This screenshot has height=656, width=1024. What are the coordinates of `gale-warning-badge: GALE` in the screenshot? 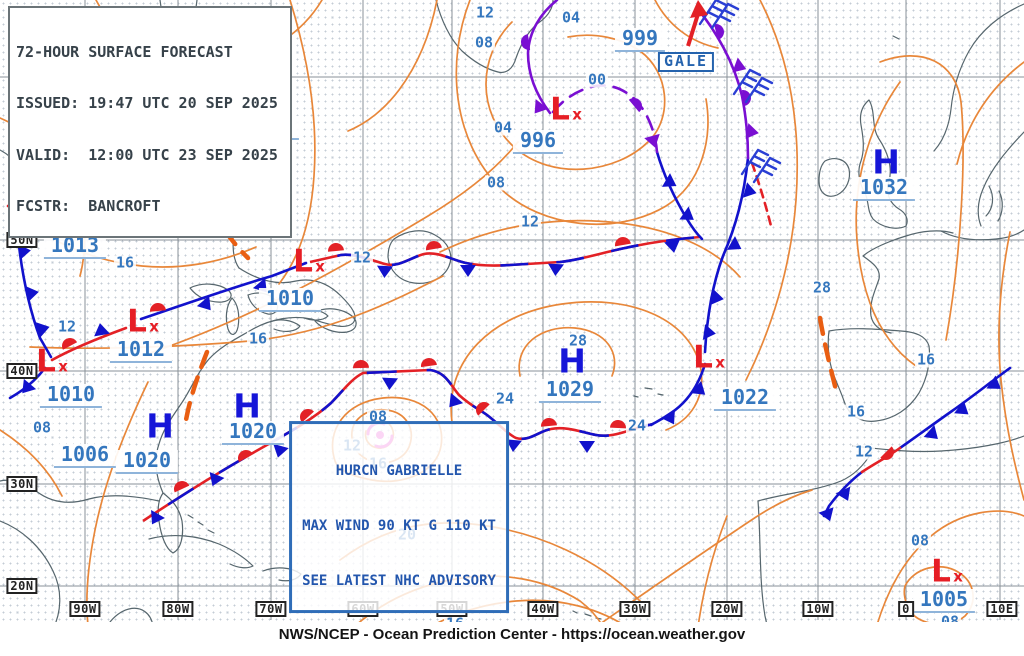 It's located at (686, 62).